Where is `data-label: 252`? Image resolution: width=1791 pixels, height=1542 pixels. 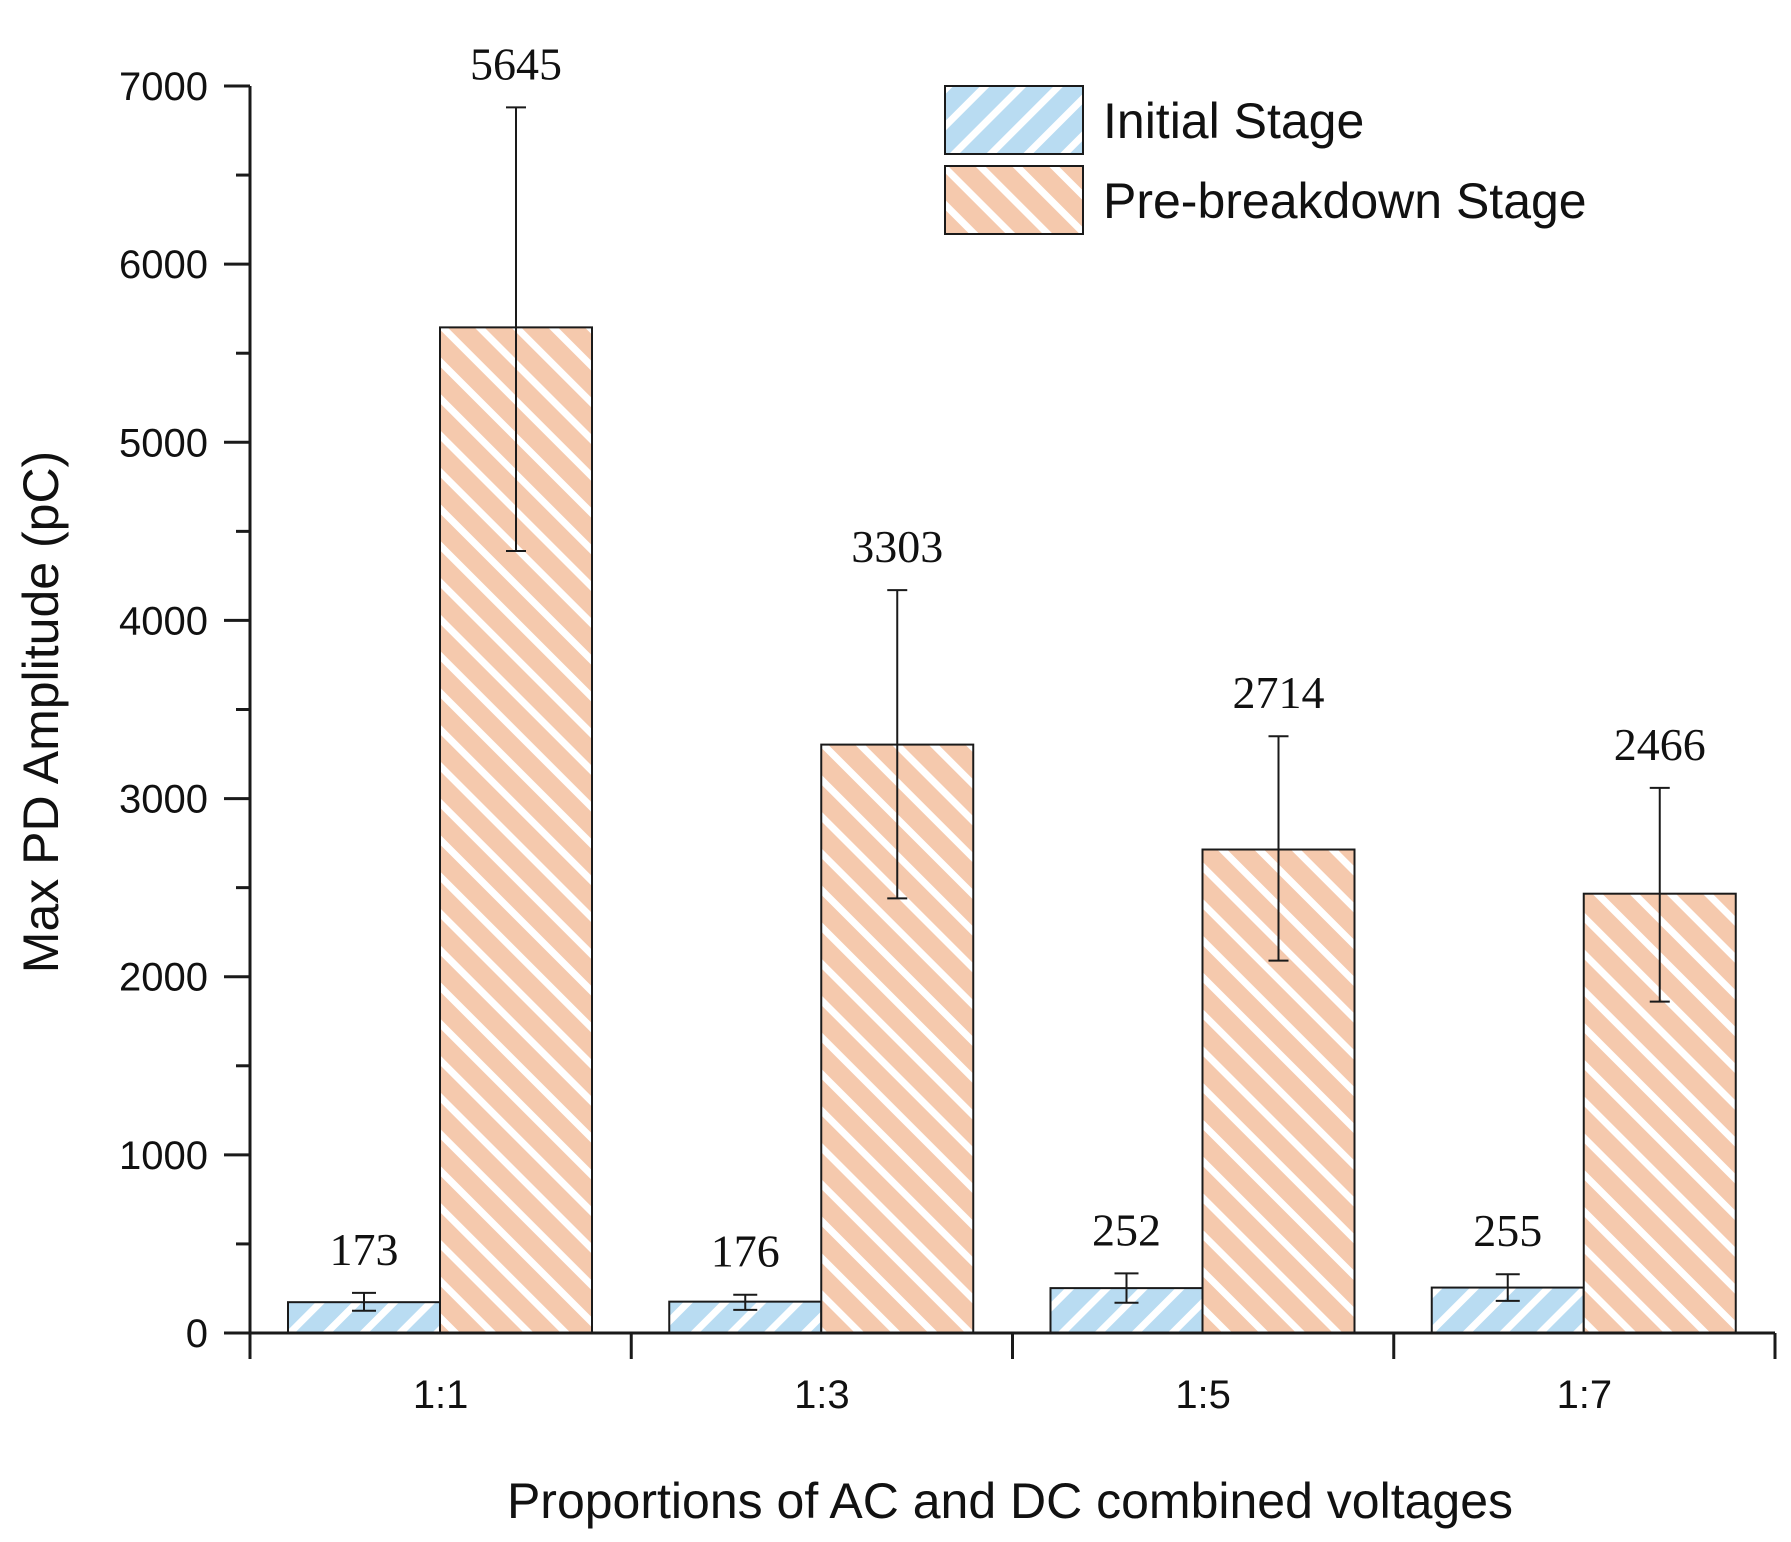
data-label: 252 is located at coordinates (1126, 1229).